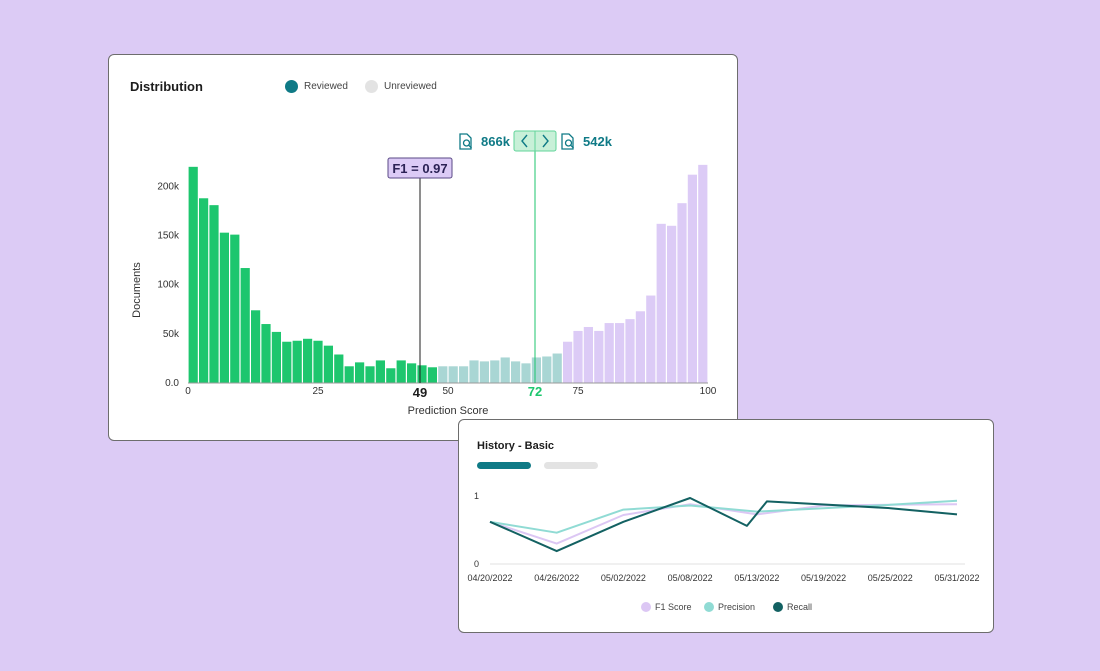 Image resolution: width=1100 pixels, height=671 pixels. What do you see at coordinates (578, 391) in the screenshot?
I see `x-tick-label: 75` at bounding box center [578, 391].